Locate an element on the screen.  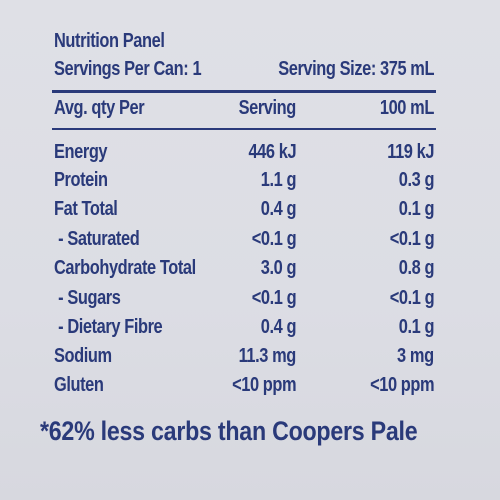
nutrient-name: Fat Total is located at coordinates (86, 209).